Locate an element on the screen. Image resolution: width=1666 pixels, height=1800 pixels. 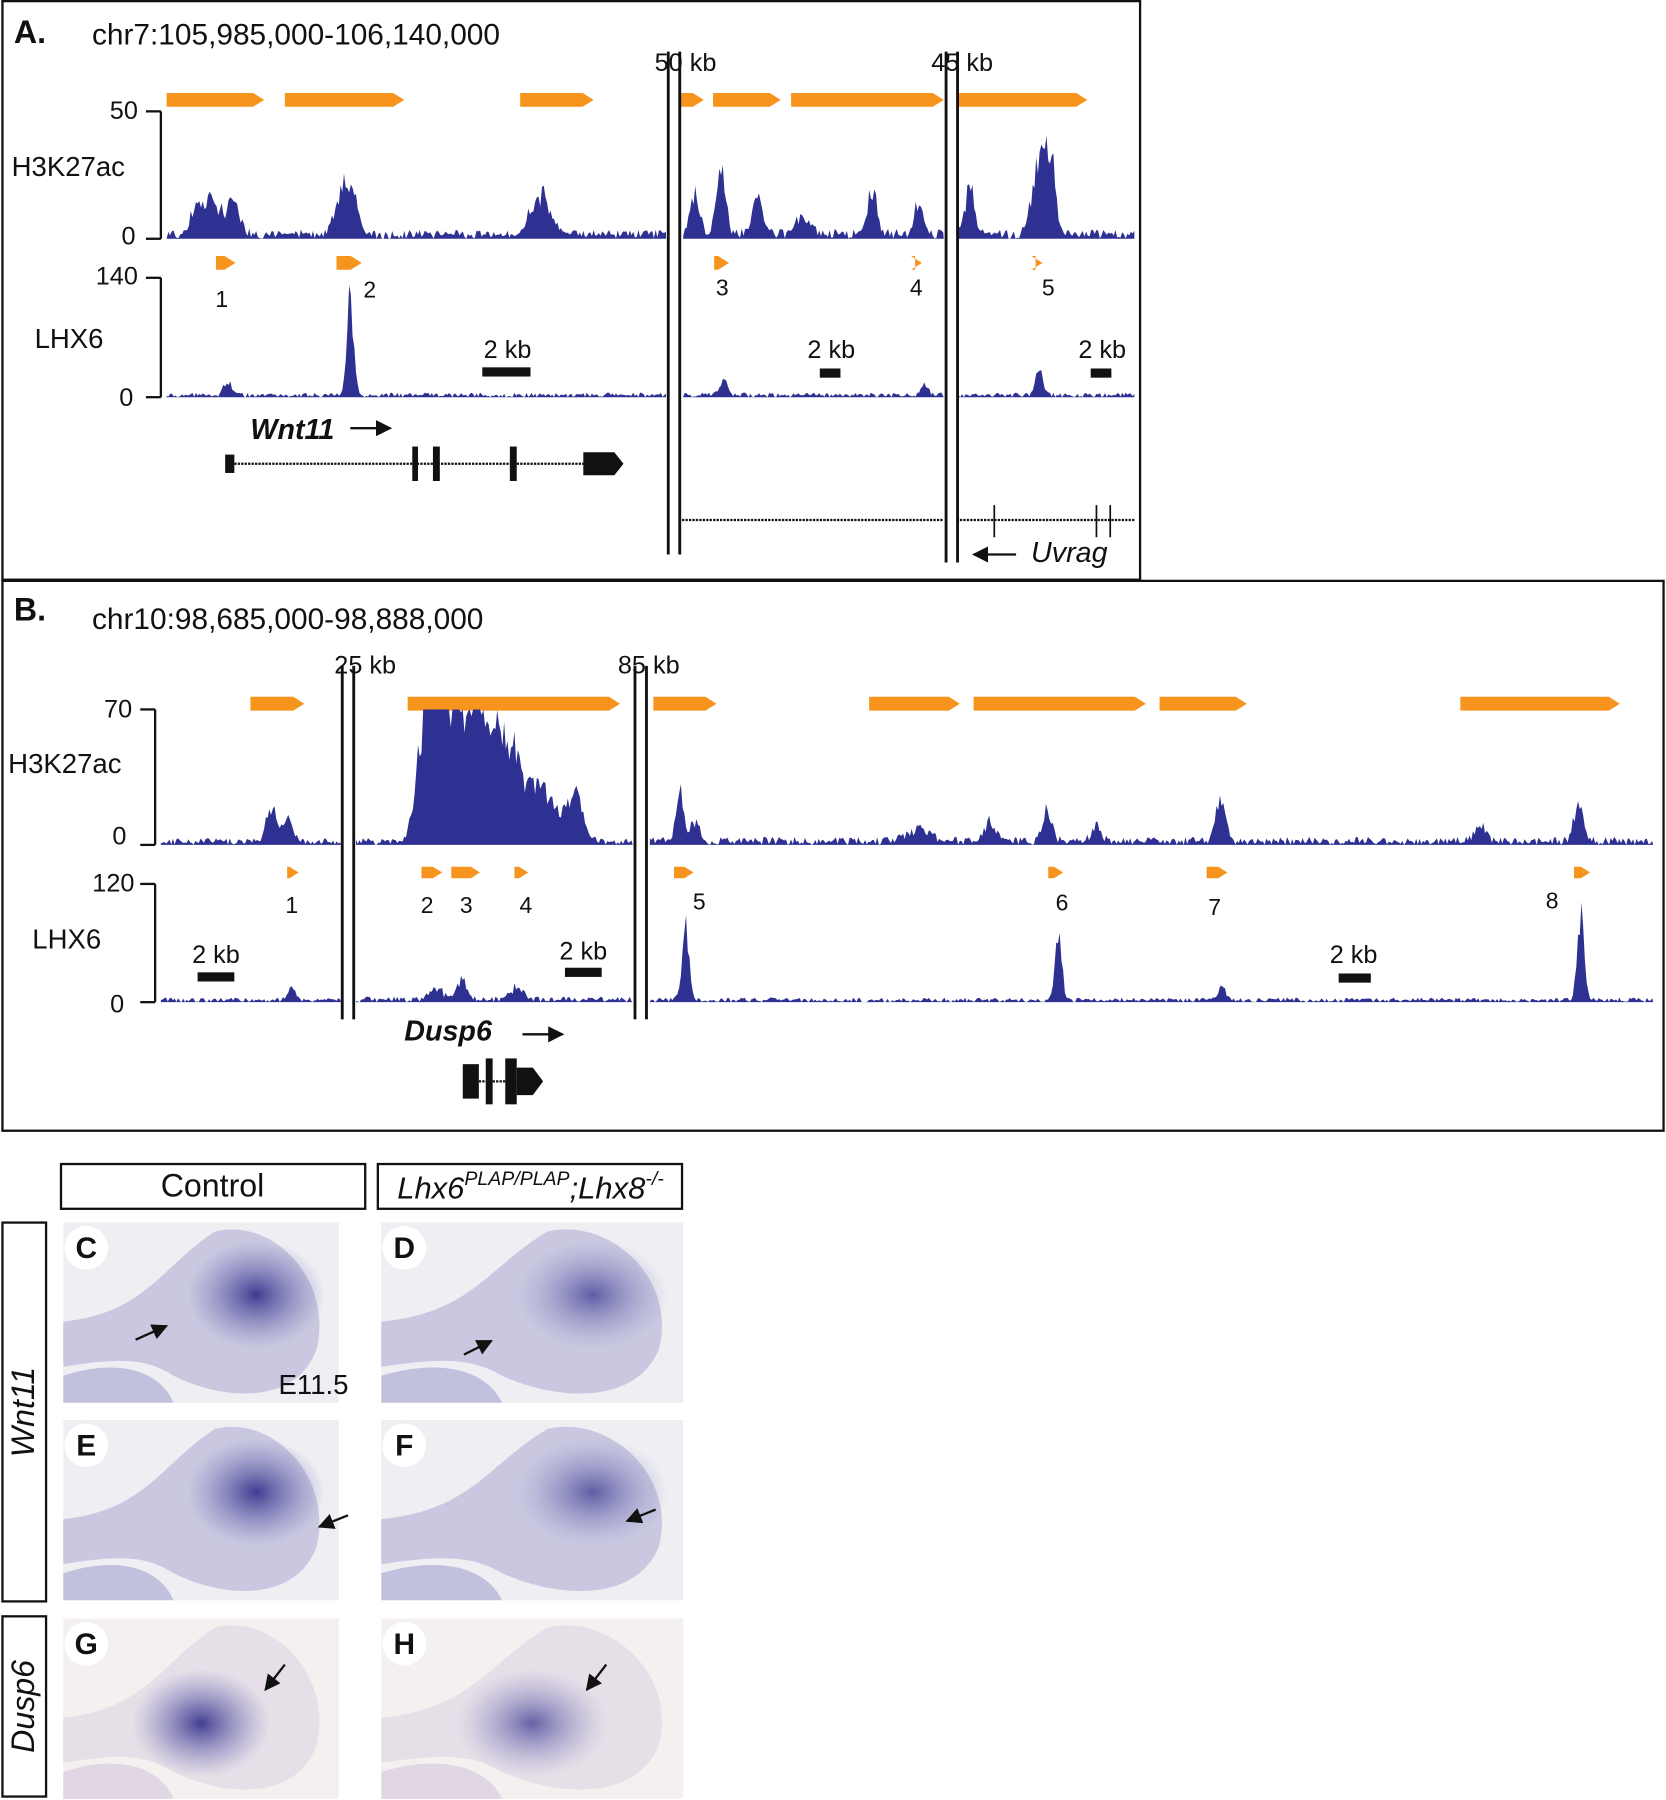
peak-label: 3 is located at coordinates (466, 905).